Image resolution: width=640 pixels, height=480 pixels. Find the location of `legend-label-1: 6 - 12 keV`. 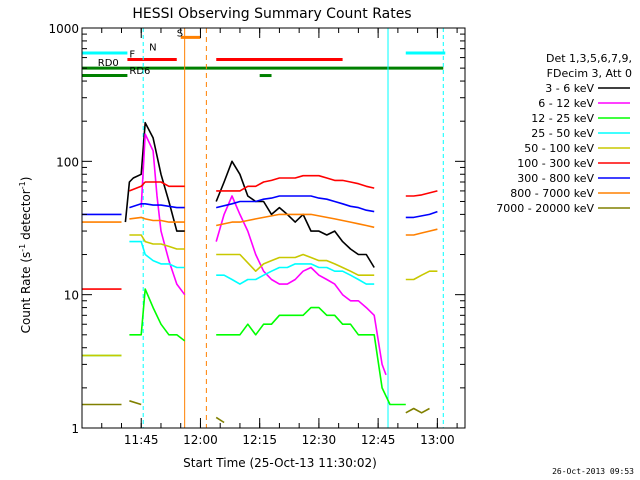

legend-label-1: 6 - 12 keV is located at coordinates (566, 103).